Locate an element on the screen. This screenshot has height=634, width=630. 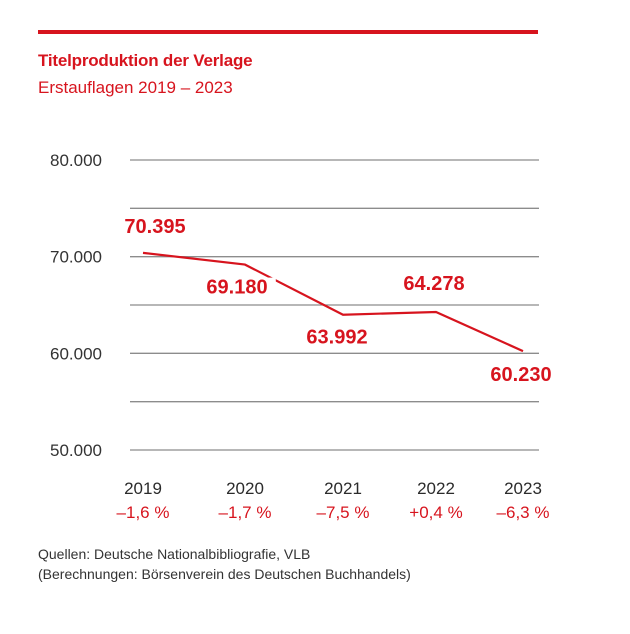
series-line is located at coordinates (333, 302).